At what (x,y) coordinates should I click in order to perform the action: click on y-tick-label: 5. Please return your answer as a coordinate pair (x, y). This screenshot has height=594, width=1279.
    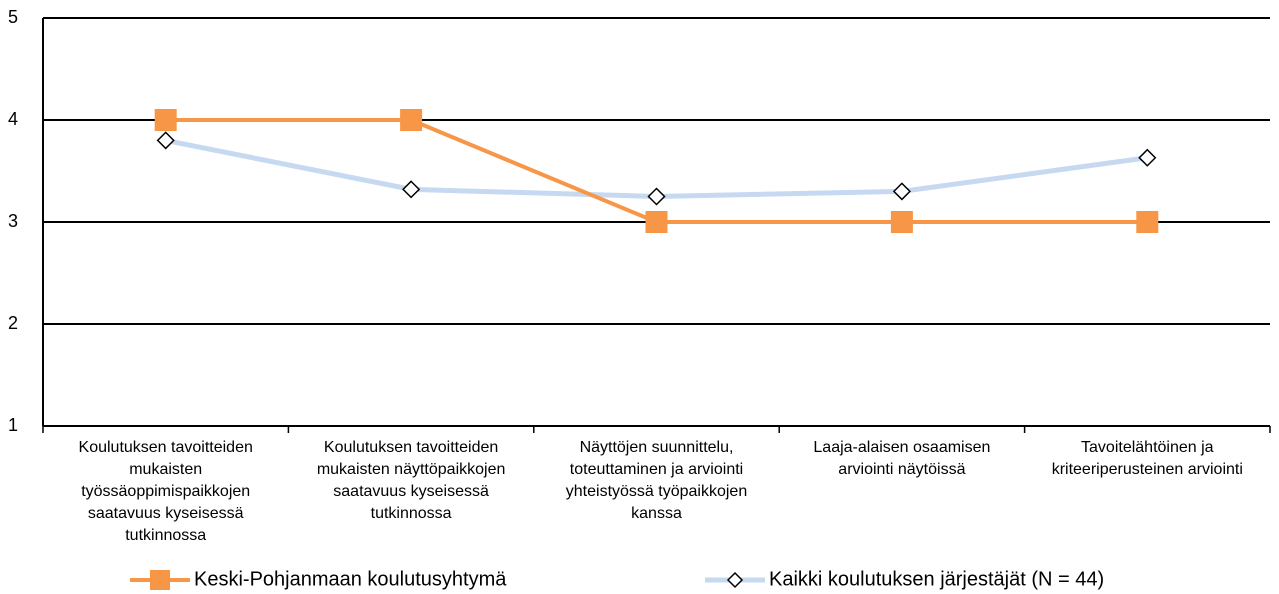
    Looking at the image, I should click on (13, 17).